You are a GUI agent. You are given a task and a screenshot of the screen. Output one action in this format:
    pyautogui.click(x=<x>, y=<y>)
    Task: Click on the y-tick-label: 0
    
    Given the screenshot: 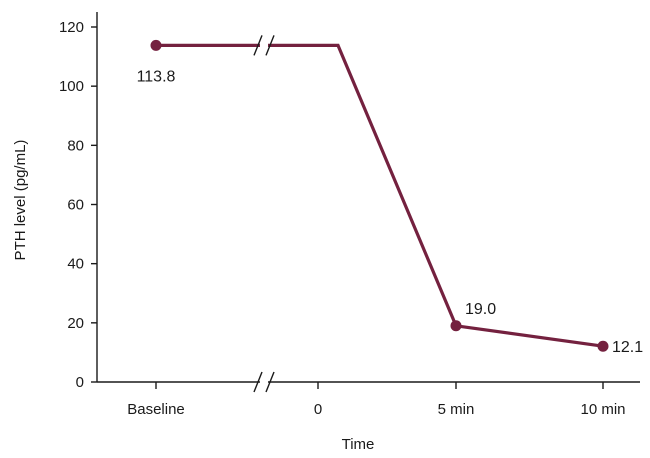 What is the action you would take?
    pyautogui.click(x=80, y=382)
    